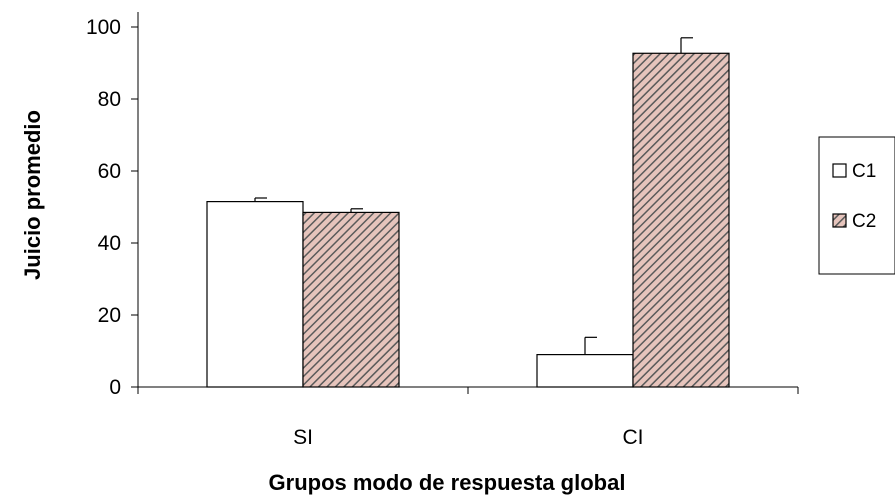 The width and height of the screenshot is (895, 499). What do you see at coordinates (109, 171) in the screenshot?
I see `y-tick-label: 60` at bounding box center [109, 171].